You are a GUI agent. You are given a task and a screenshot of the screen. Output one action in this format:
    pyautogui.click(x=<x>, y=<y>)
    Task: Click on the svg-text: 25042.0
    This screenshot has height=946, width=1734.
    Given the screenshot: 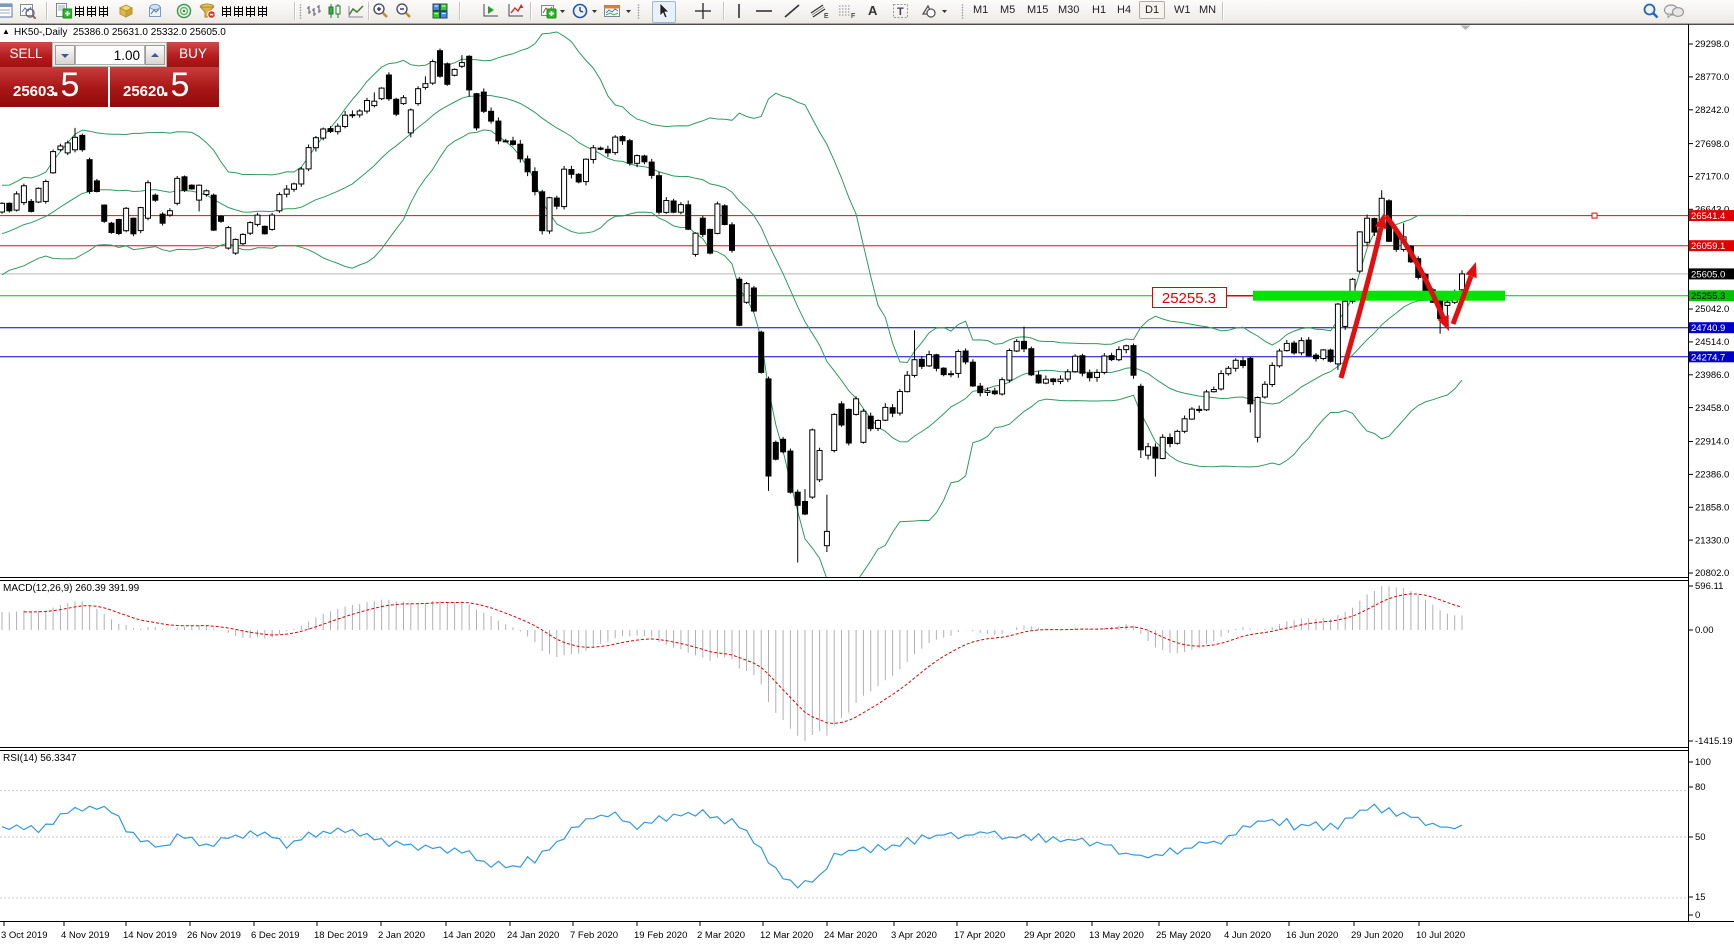 What is the action you would take?
    pyautogui.click(x=1712, y=309)
    